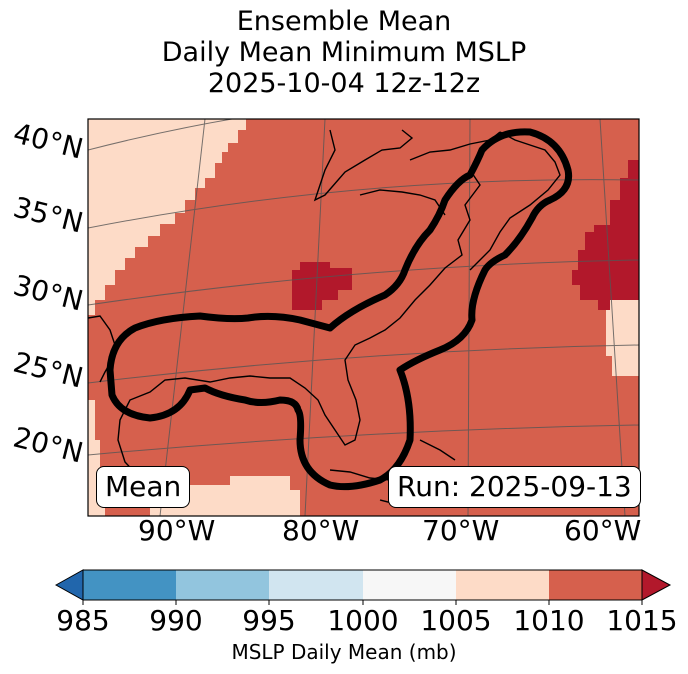 This screenshot has height=674, width=688. I want to click on colorbar-label: MSLP Daily Mean (mb), so click(344, 652).